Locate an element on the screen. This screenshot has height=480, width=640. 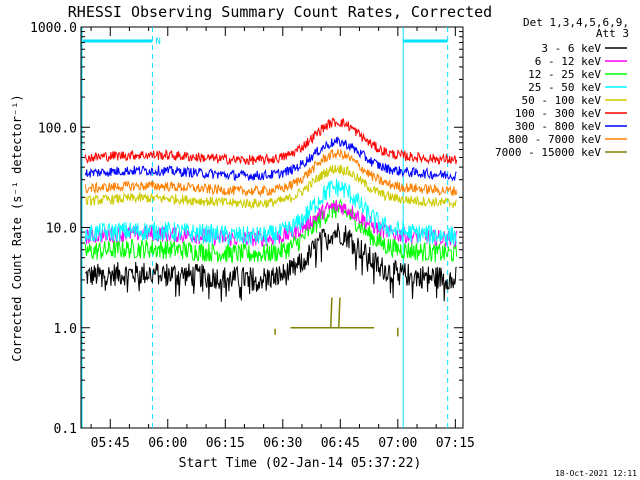
series-line-50-100kev is located at coordinates (270, 187).